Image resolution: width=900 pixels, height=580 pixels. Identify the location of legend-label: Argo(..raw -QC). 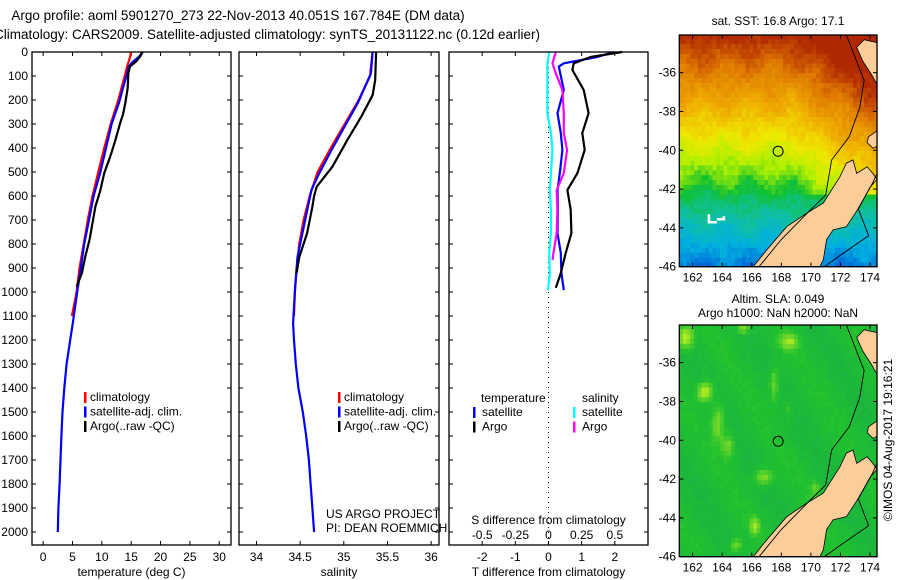
(132, 426).